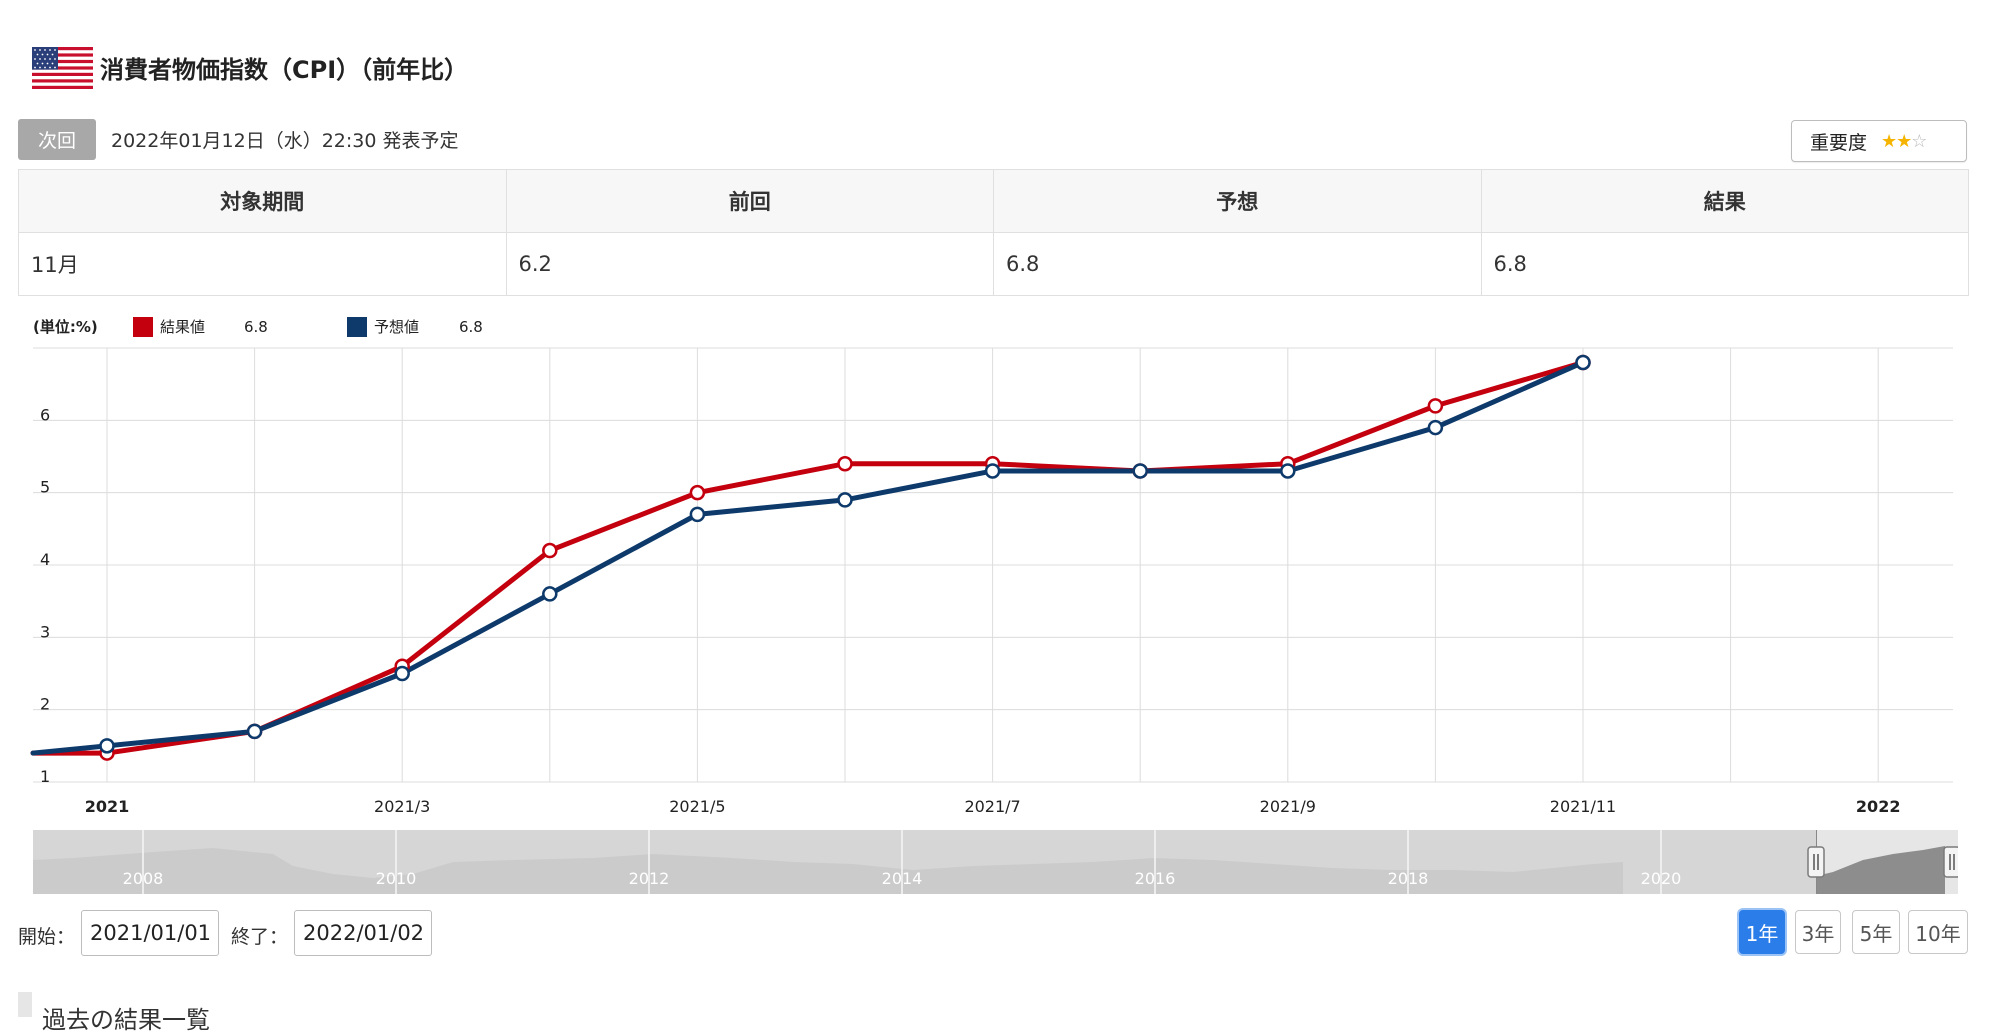 The image size is (1999, 1035). What do you see at coordinates (402, 806) in the screenshot?
I see `x-tick-label: 2021/3` at bounding box center [402, 806].